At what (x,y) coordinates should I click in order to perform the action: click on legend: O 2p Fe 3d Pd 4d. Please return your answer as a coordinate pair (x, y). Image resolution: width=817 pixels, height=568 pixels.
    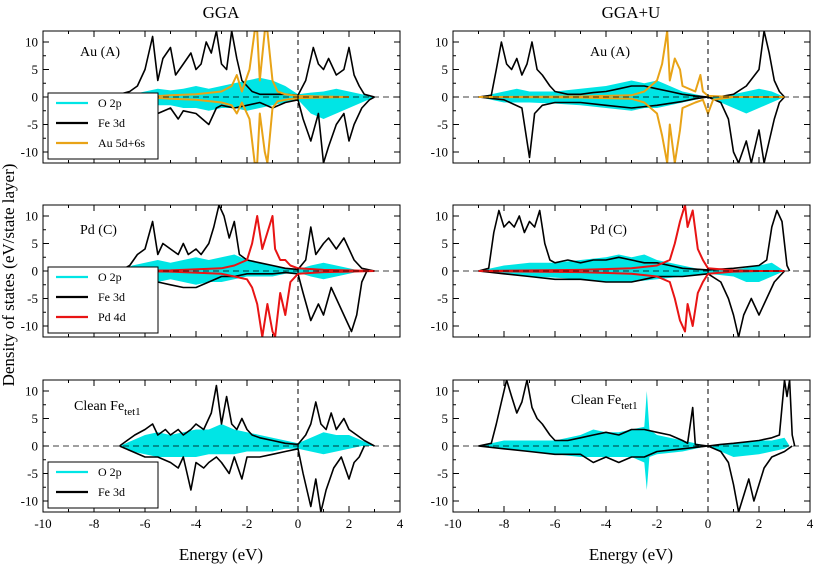
    Looking at the image, I should click on (103, 300).